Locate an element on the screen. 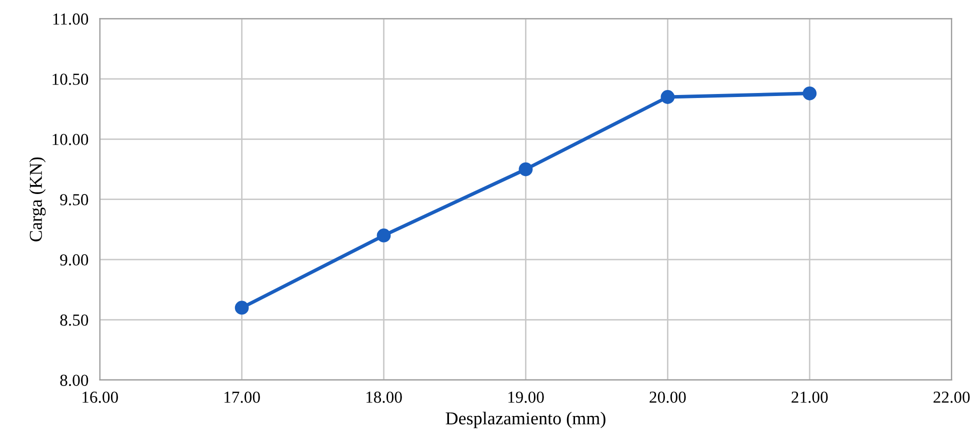 The height and width of the screenshot is (446, 979). y-tick-label: 11.00 is located at coordinates (70, 19).